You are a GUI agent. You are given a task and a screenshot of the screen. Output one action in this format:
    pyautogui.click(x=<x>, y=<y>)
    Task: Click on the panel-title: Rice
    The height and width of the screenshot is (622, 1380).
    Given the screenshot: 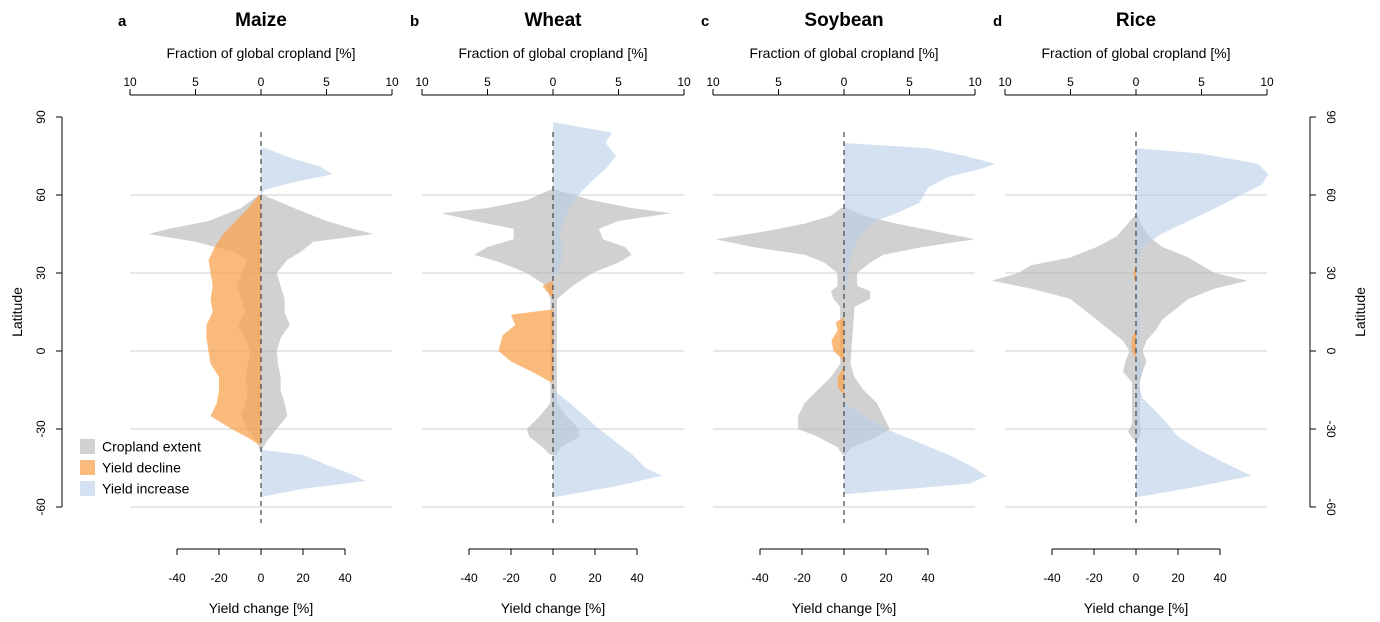 What is the action you would take?
    pyautogui.click(x=1136, y=20)
    